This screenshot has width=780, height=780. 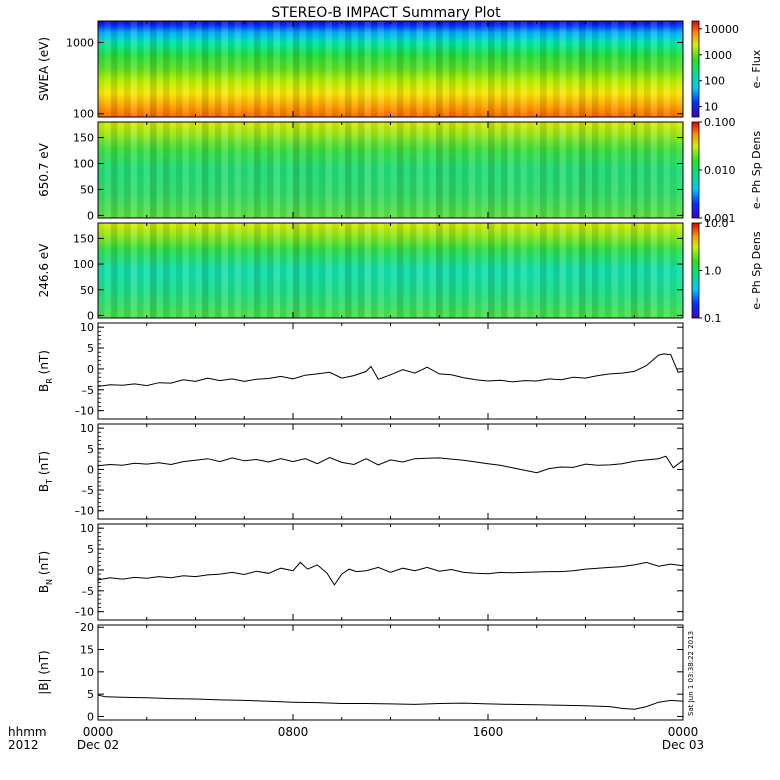 What do you see at coordinates (44, 364) in the screenshot?
I see `br-ylabel-unit: (nT)` at bounding box center [44, 364].